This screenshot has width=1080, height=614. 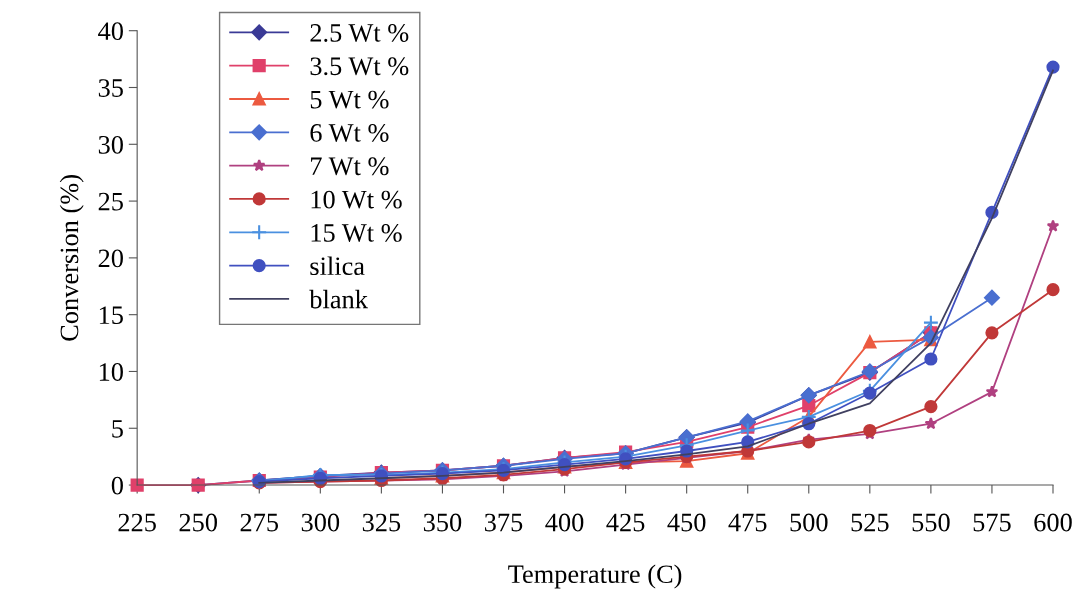 I want to click on y-tick-label: 0, so click(x=117, y=485).